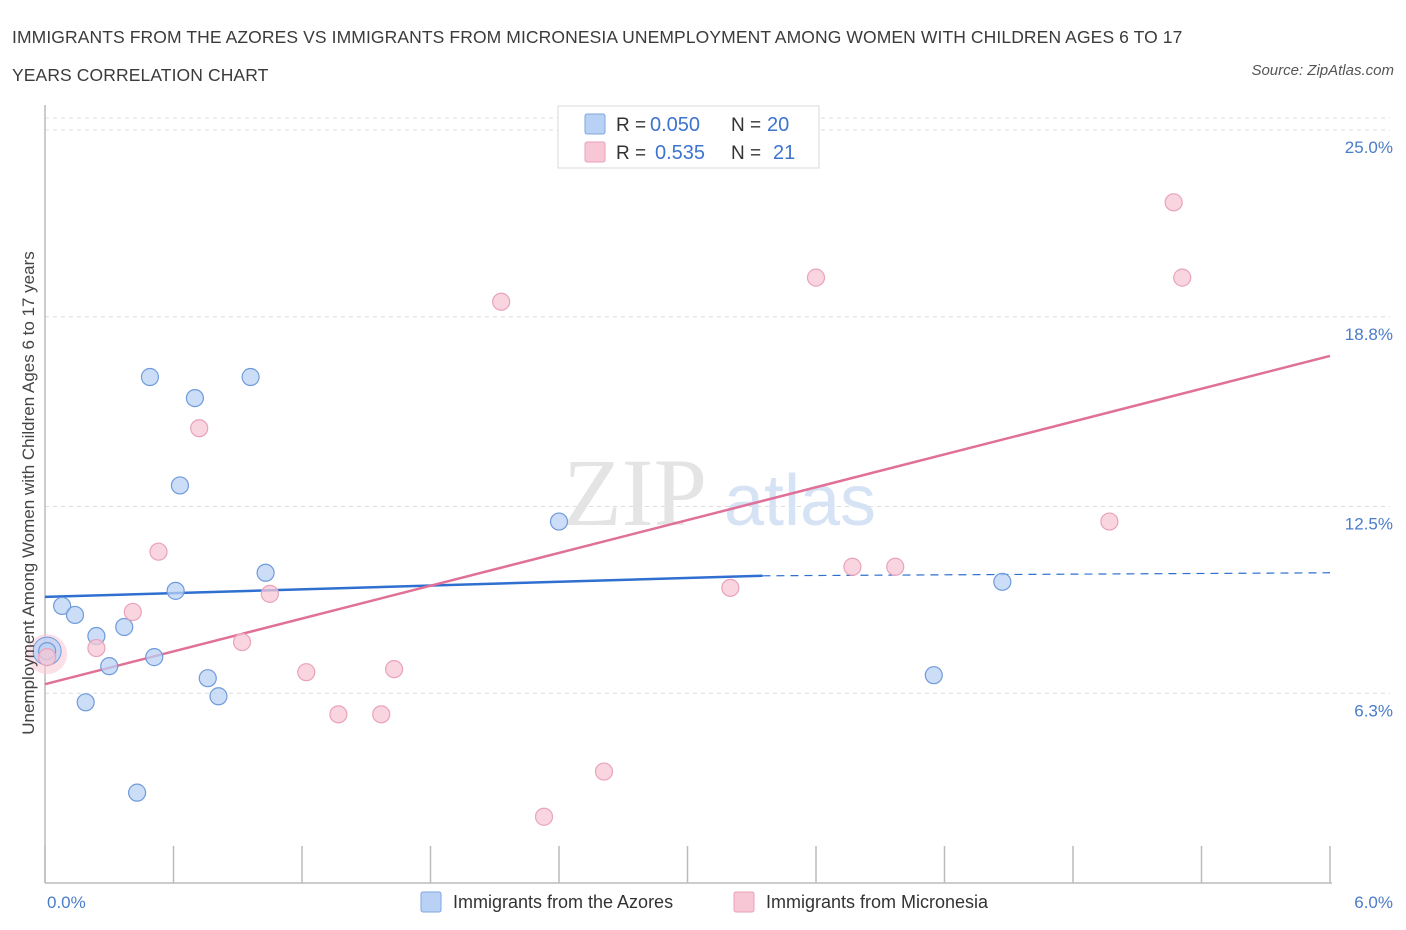 The width and height of the screenshot is (1406, 930). What do you see at coordinates (877, 902) in the screenshot?
I see `bottom-legend-label-micronesia: Immigrants from Micronesia` at bounding box center [877, 902].